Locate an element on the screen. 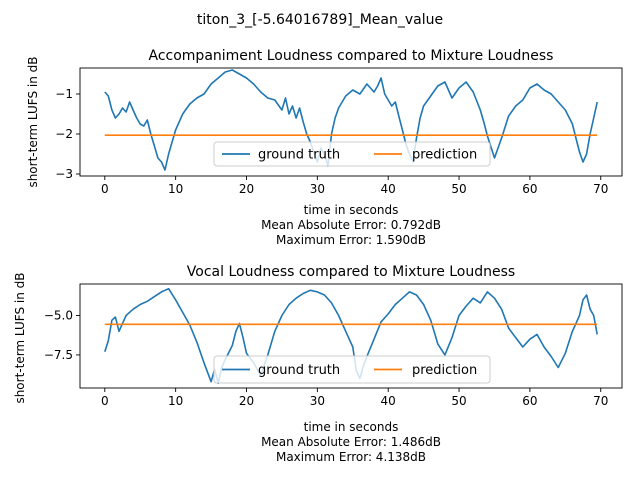 The height and width of the screenshot is (480, 640). y-tick-label: −3 is located at coordinates (64, 174).